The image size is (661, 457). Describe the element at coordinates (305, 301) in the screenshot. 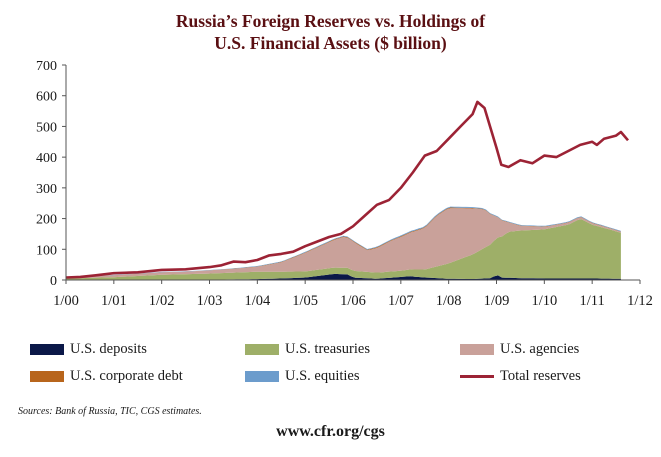

I see `x-tick-label: 1/05` at that location.